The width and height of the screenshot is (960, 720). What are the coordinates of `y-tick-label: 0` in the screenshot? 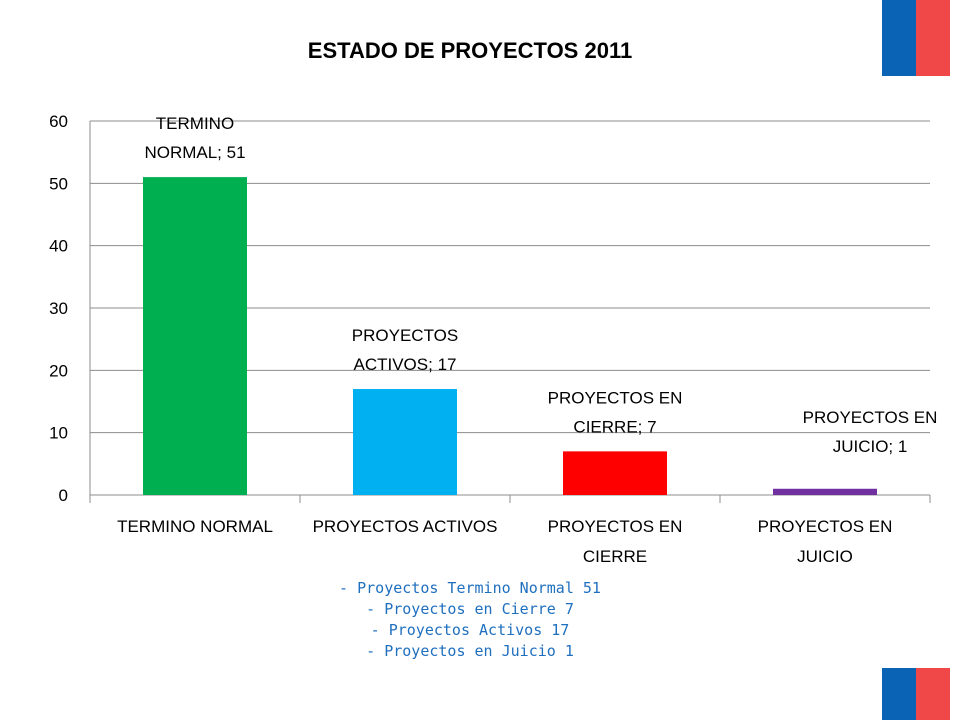 It's located at (63, 495).